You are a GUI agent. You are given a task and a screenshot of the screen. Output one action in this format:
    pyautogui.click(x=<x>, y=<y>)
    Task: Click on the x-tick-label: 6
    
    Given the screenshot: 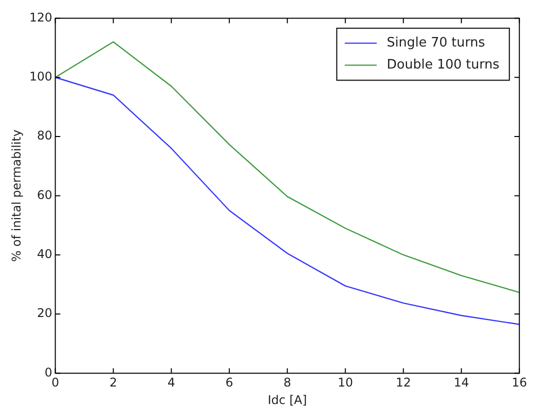 What is the action you would take?
    pyautogui.click(x=230, y=383)
    